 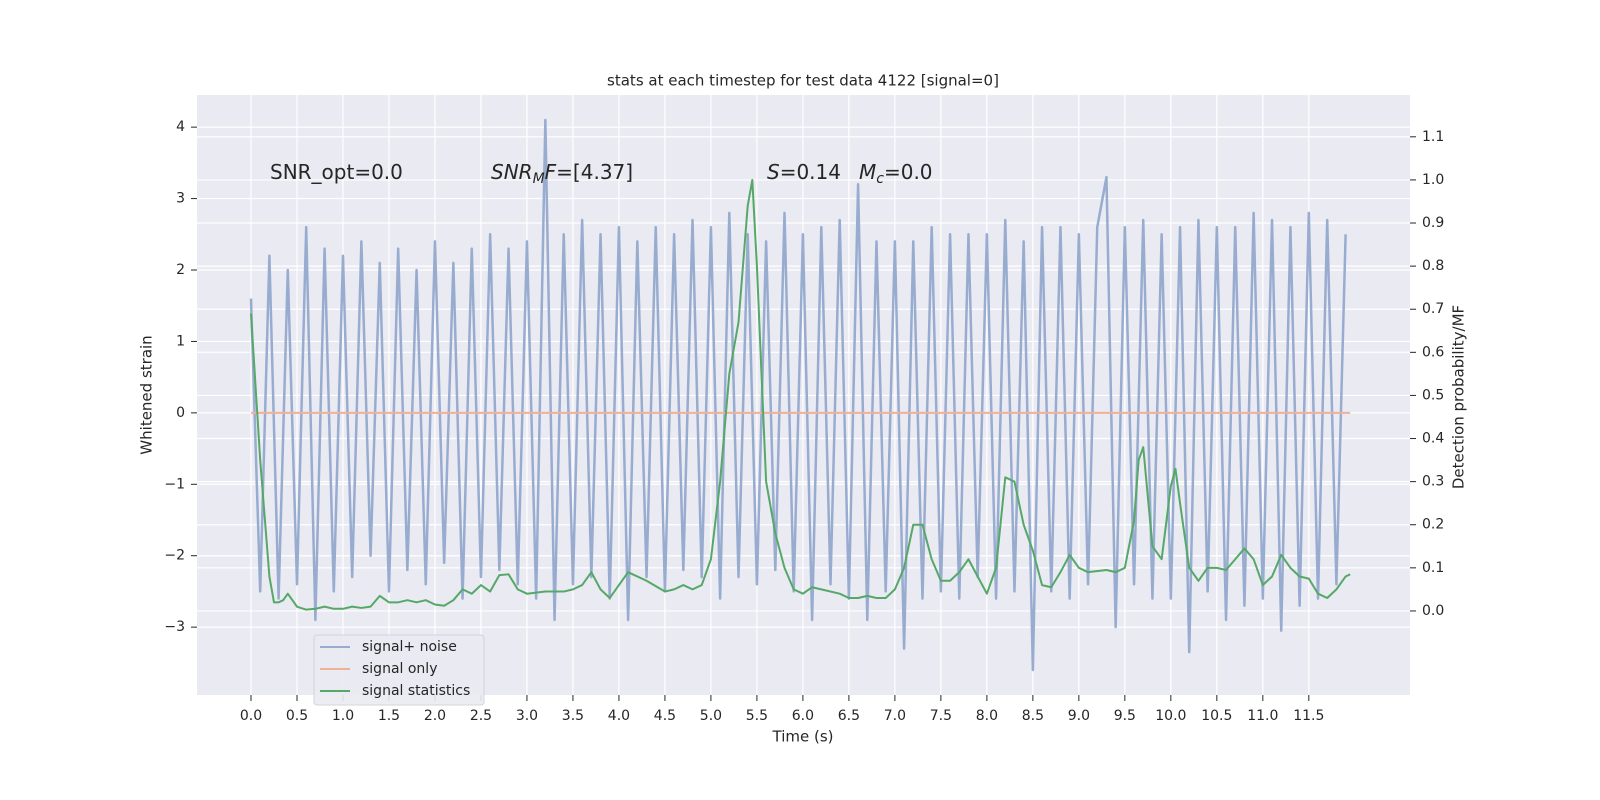 I want to click on annotation-part: =[4.37], so click(x=594, y=172).